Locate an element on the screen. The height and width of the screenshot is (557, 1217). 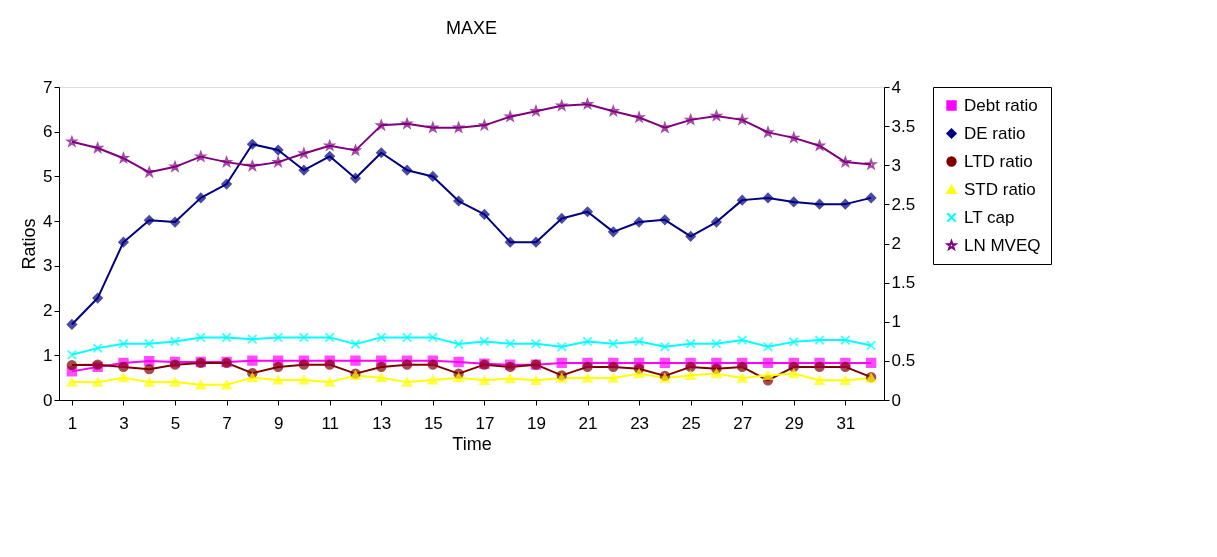
y-tick-label: 7 is located at coordinates (48, 87).